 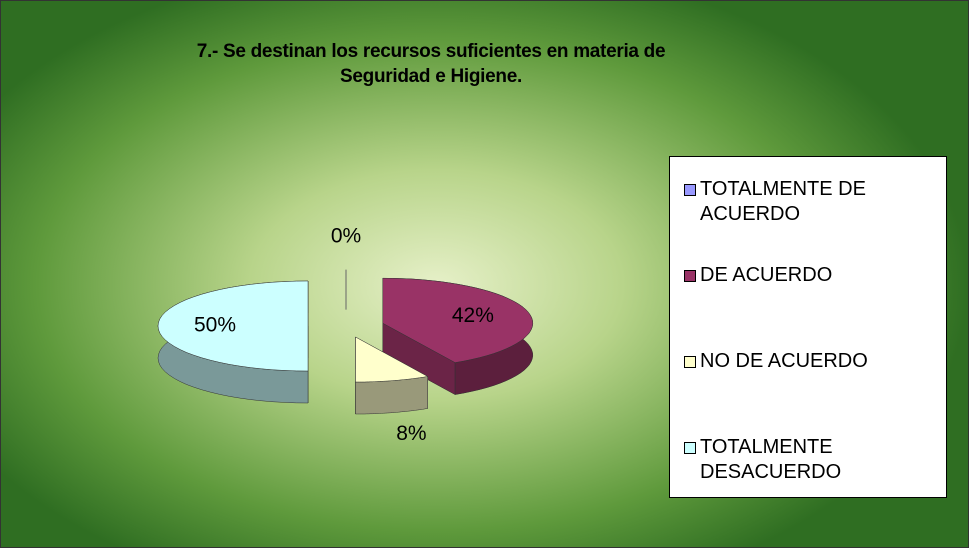 I want to click on legend-item: NO DE ACUERDO, so click(x=811, y=392).